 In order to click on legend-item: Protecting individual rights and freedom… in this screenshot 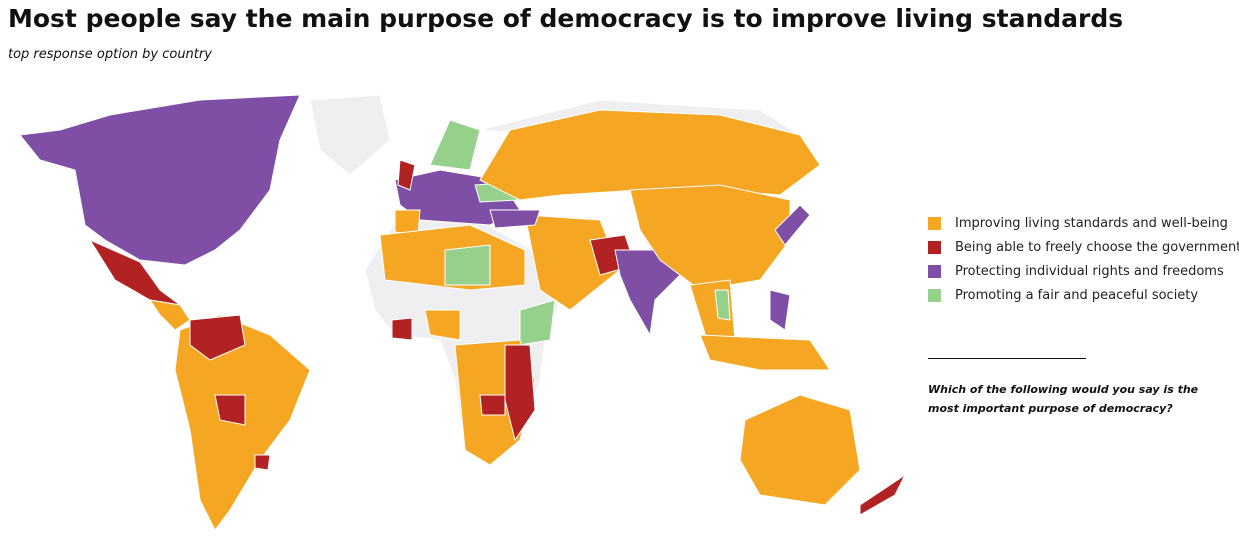, I will do `click(1083, 271)`.